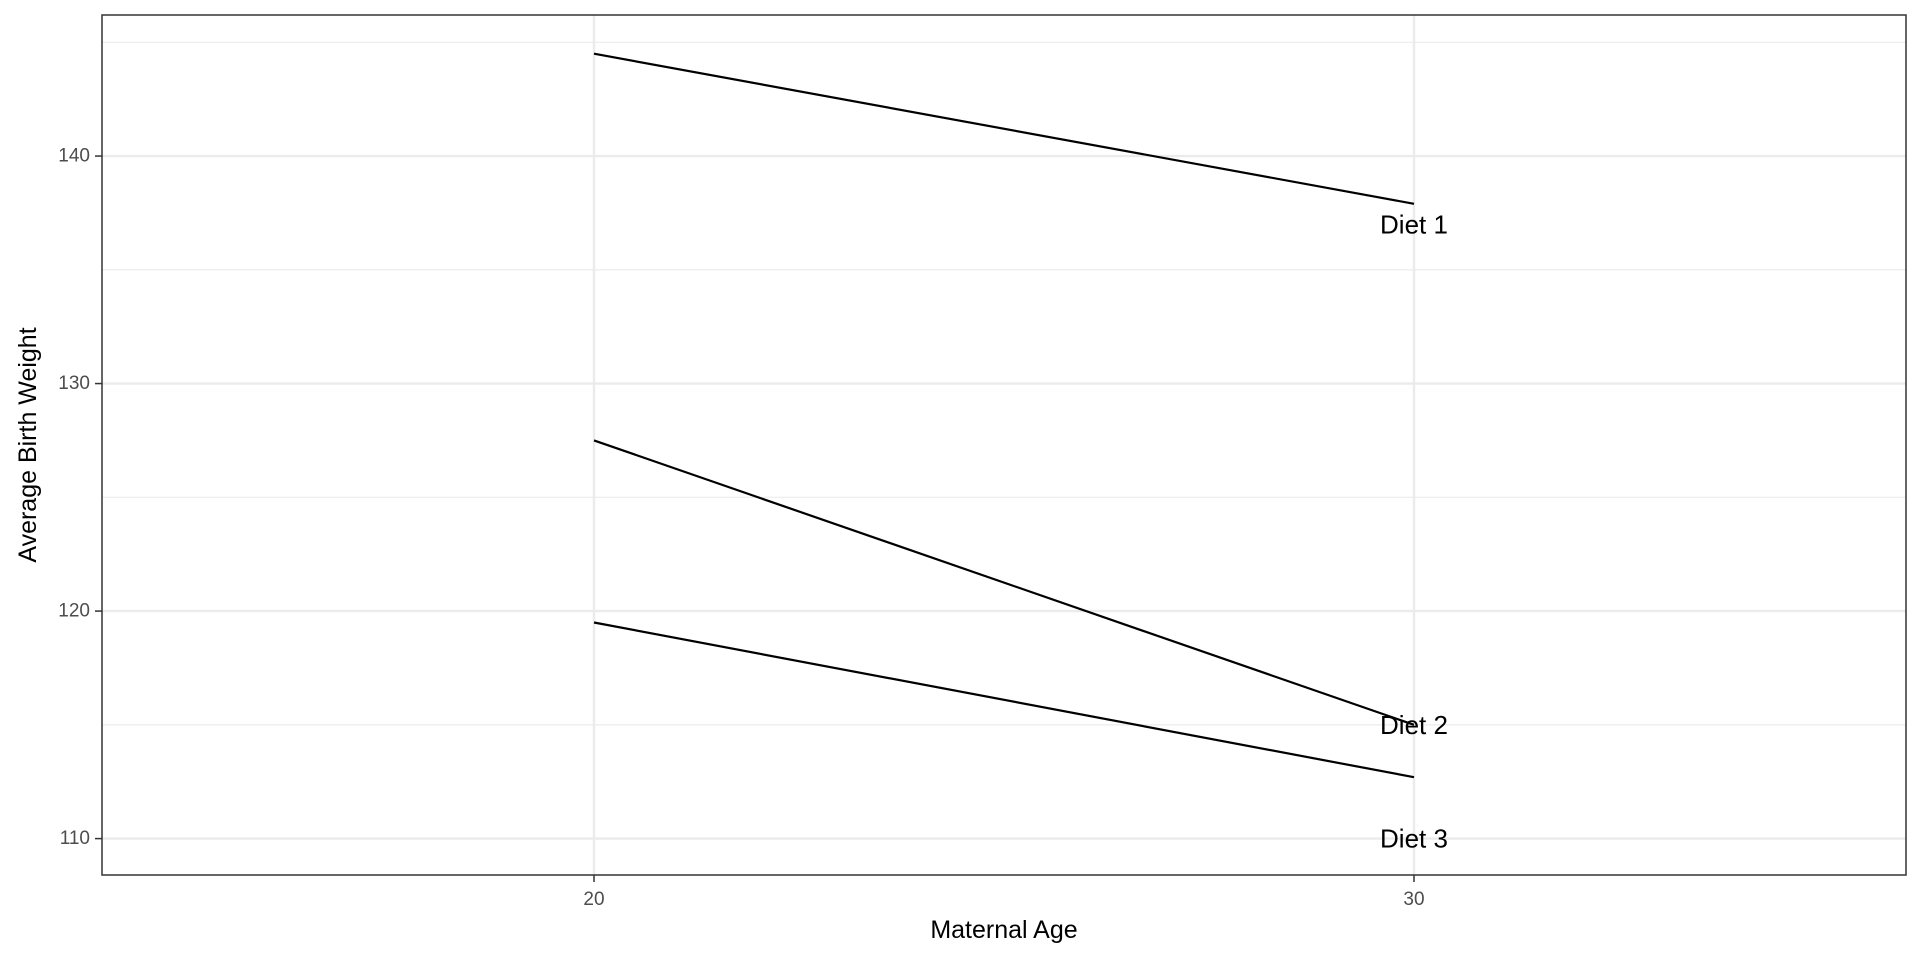 The height and width of the screenshot is (960, 1920). What do you see at coordinates (74, 156) in the screenshot?
I see `y-tick-label: 140` at bounding box center [74, 156].